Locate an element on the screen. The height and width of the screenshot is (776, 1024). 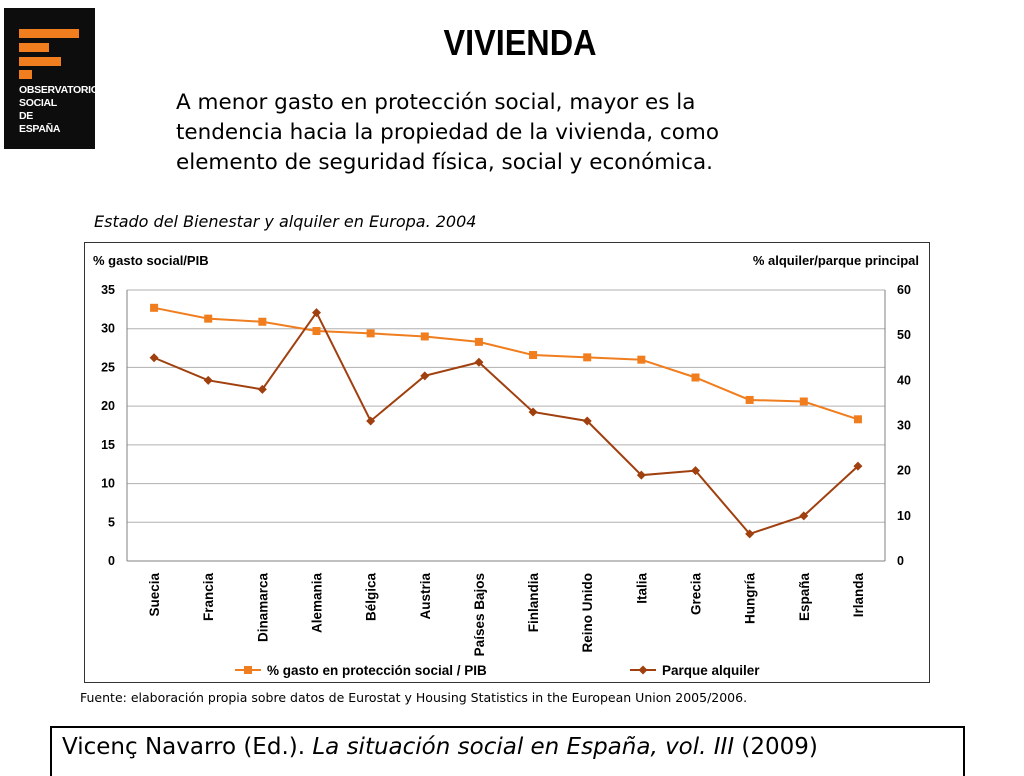
y-tick-label-right: 0 is located at coordinates (900, 561).